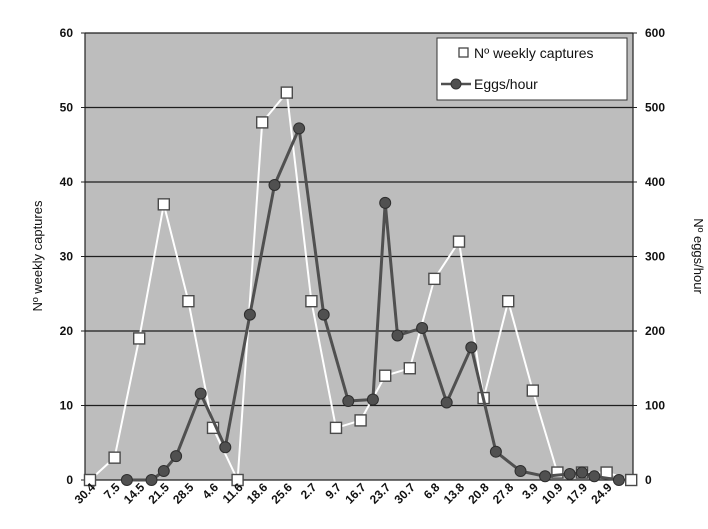 The image size is (708, 529). I want to click on y-tick-label: 0, so click(69, 480).